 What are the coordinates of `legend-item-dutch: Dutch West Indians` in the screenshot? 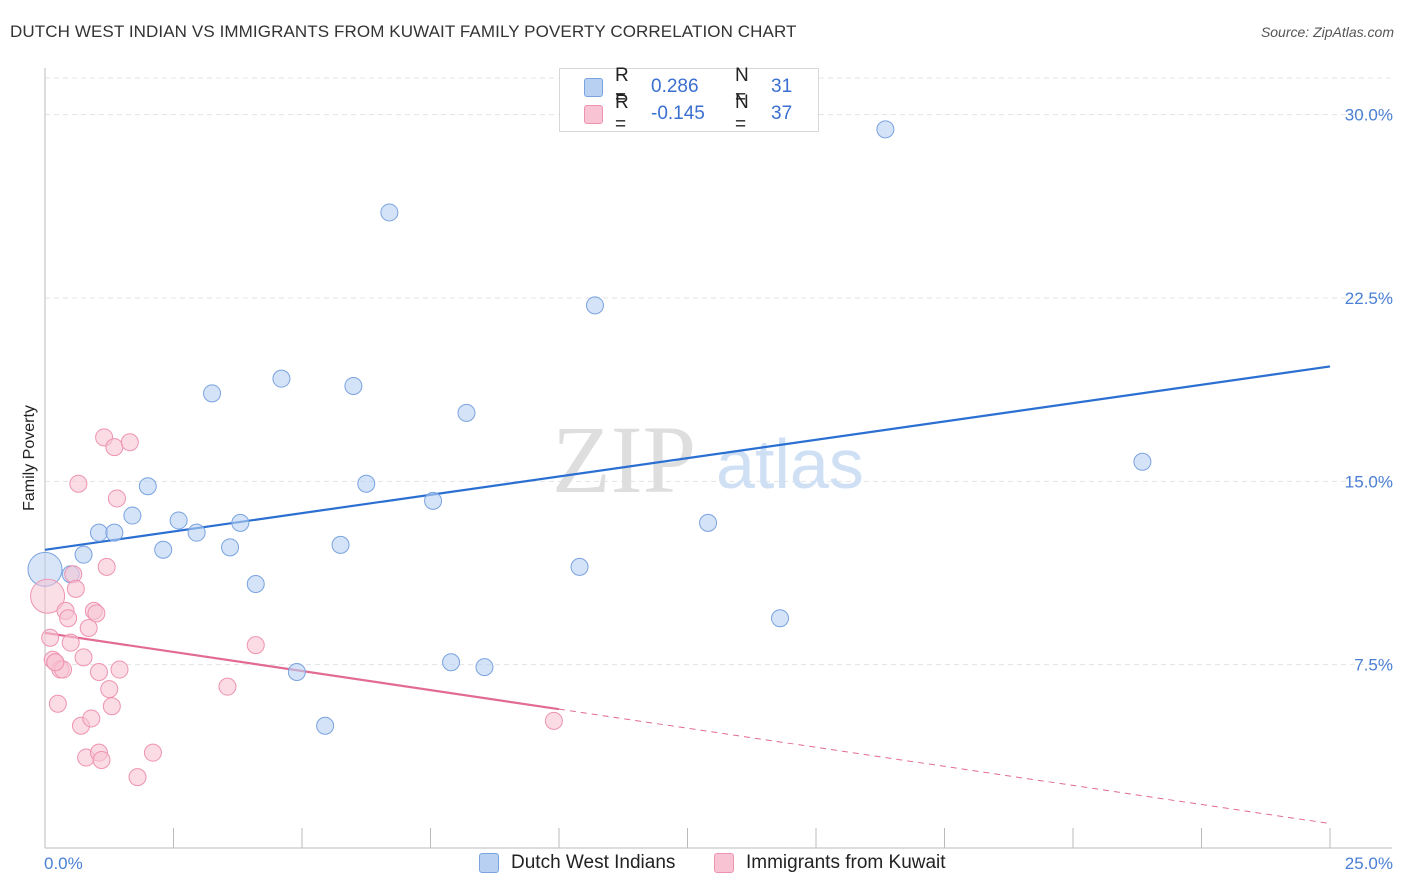 It's located at (577, 863).